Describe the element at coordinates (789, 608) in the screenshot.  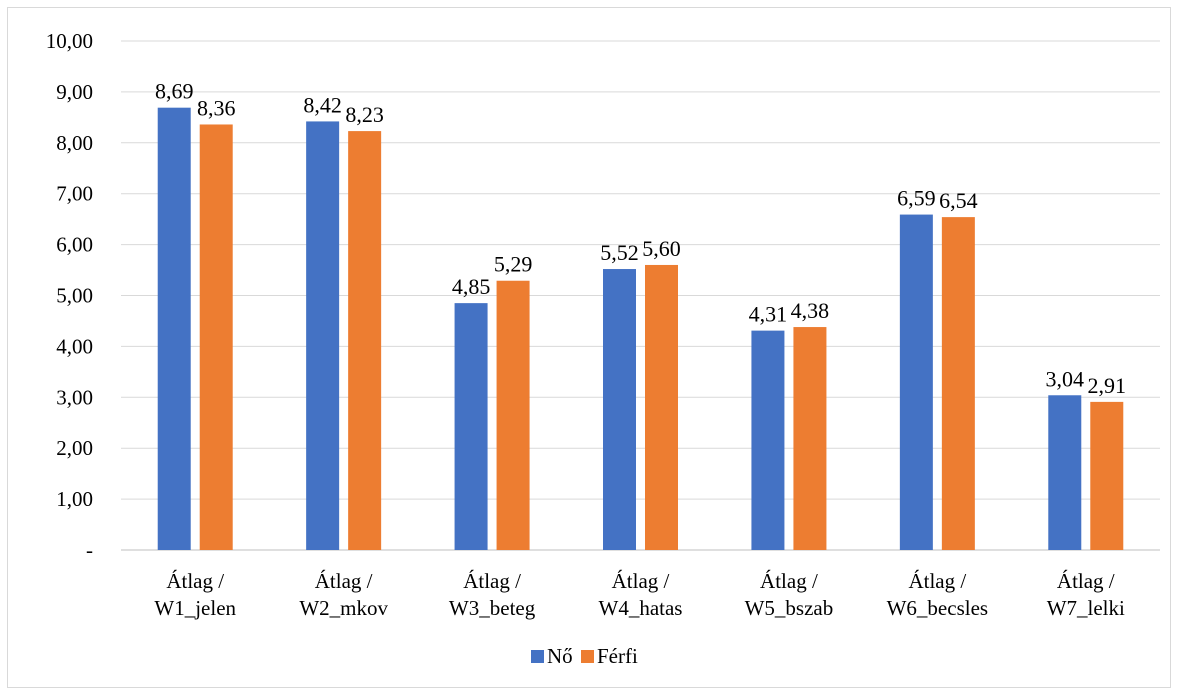
I see `category-label: W5_bszab` at that location.